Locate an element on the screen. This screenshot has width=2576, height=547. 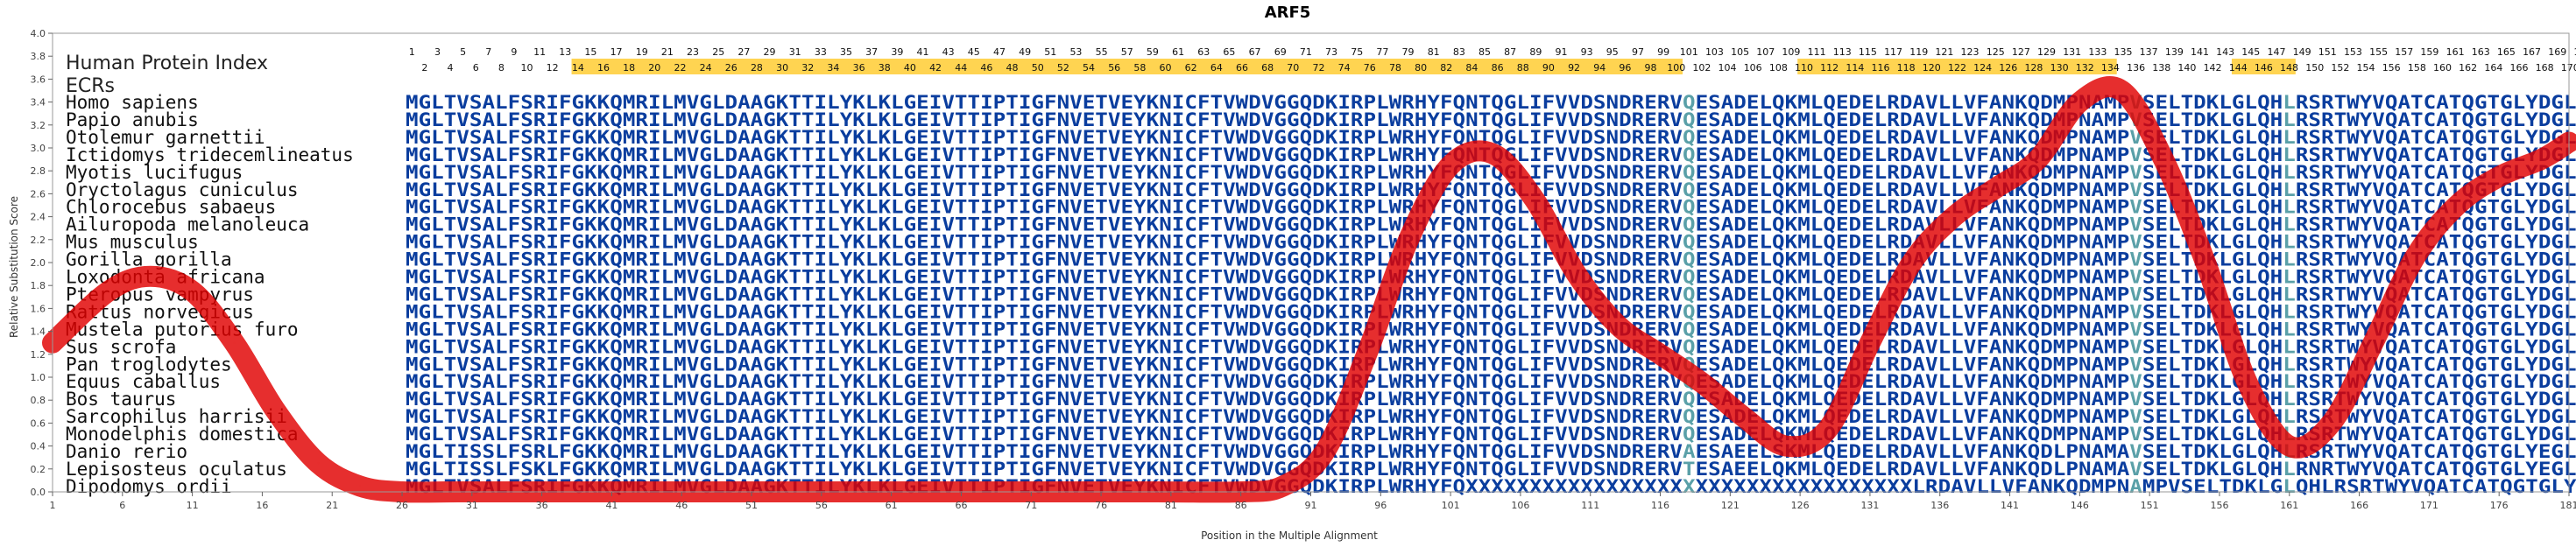
index-number-top: 55 is located at coordinates (1102, 52).